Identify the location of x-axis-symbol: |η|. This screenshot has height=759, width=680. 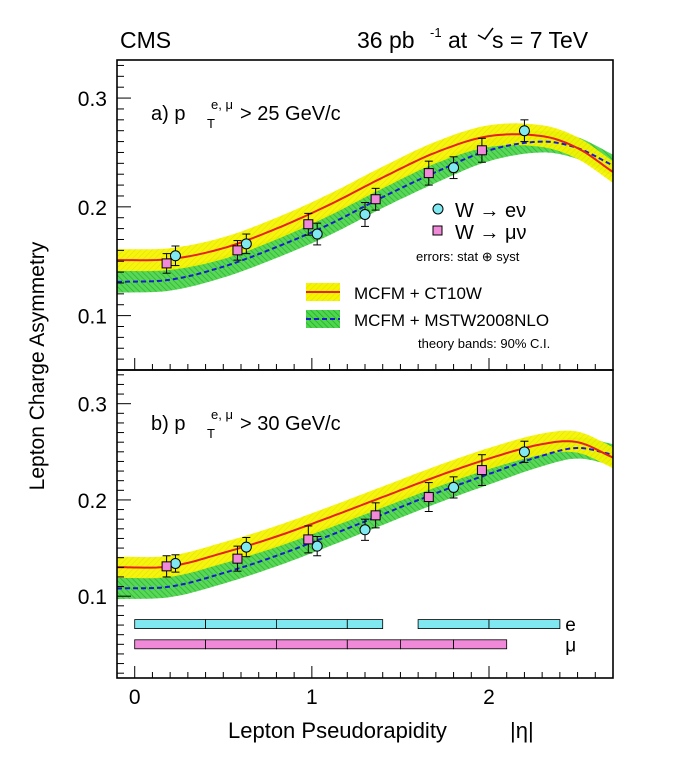
(522, 730).